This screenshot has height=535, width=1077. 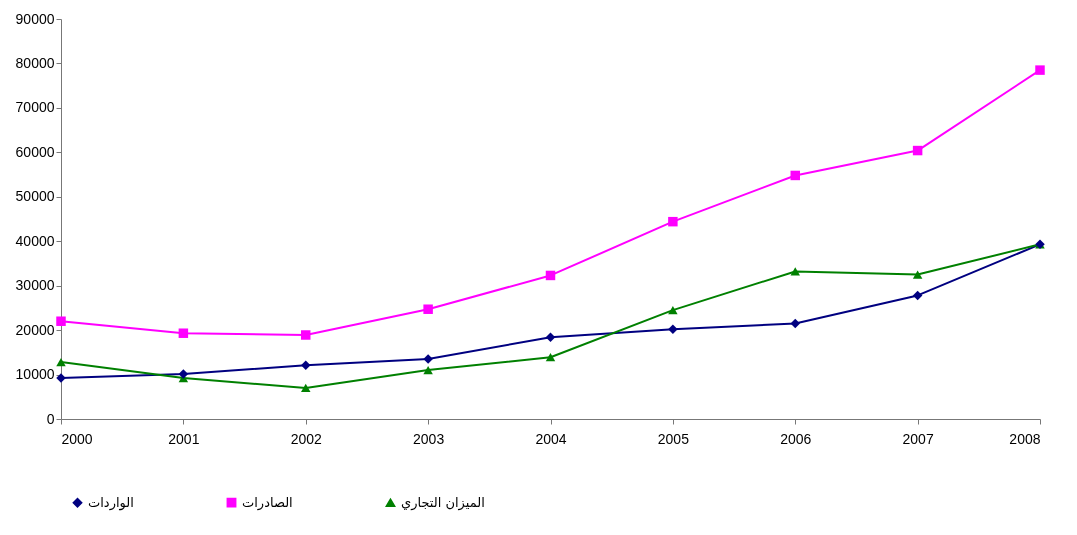 I want to click on x-tick-label: 2003, so click(x=429, y=438).